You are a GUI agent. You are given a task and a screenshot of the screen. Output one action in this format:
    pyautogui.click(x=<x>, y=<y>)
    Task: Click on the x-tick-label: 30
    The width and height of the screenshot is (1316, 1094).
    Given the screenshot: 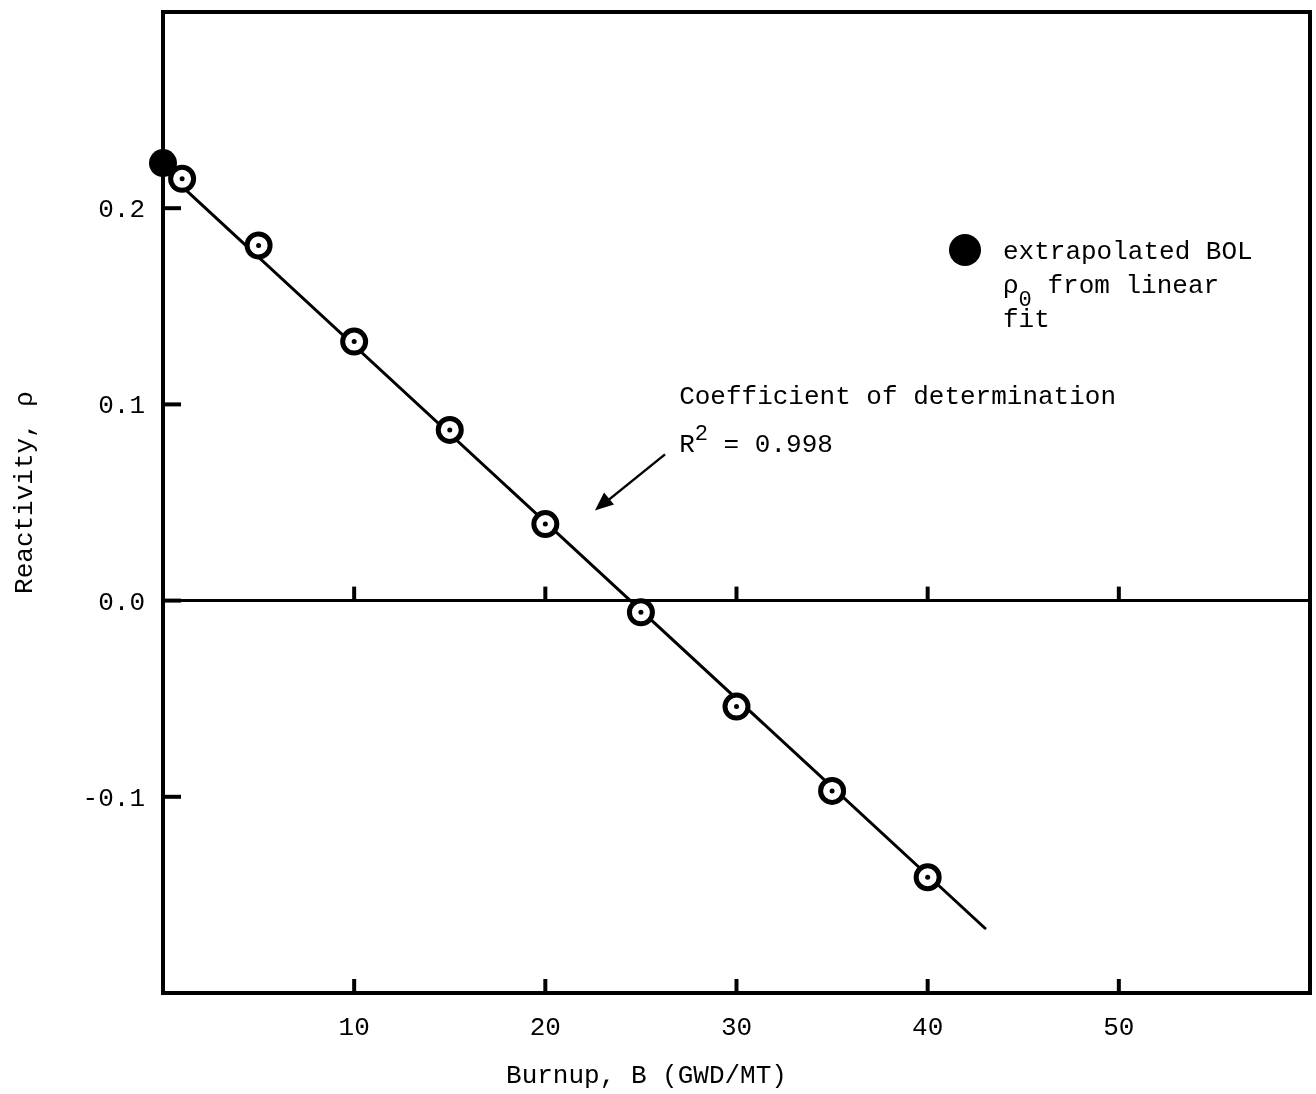 What is the action you would take?
    pyautogui.click(x=736, y=1028)
    